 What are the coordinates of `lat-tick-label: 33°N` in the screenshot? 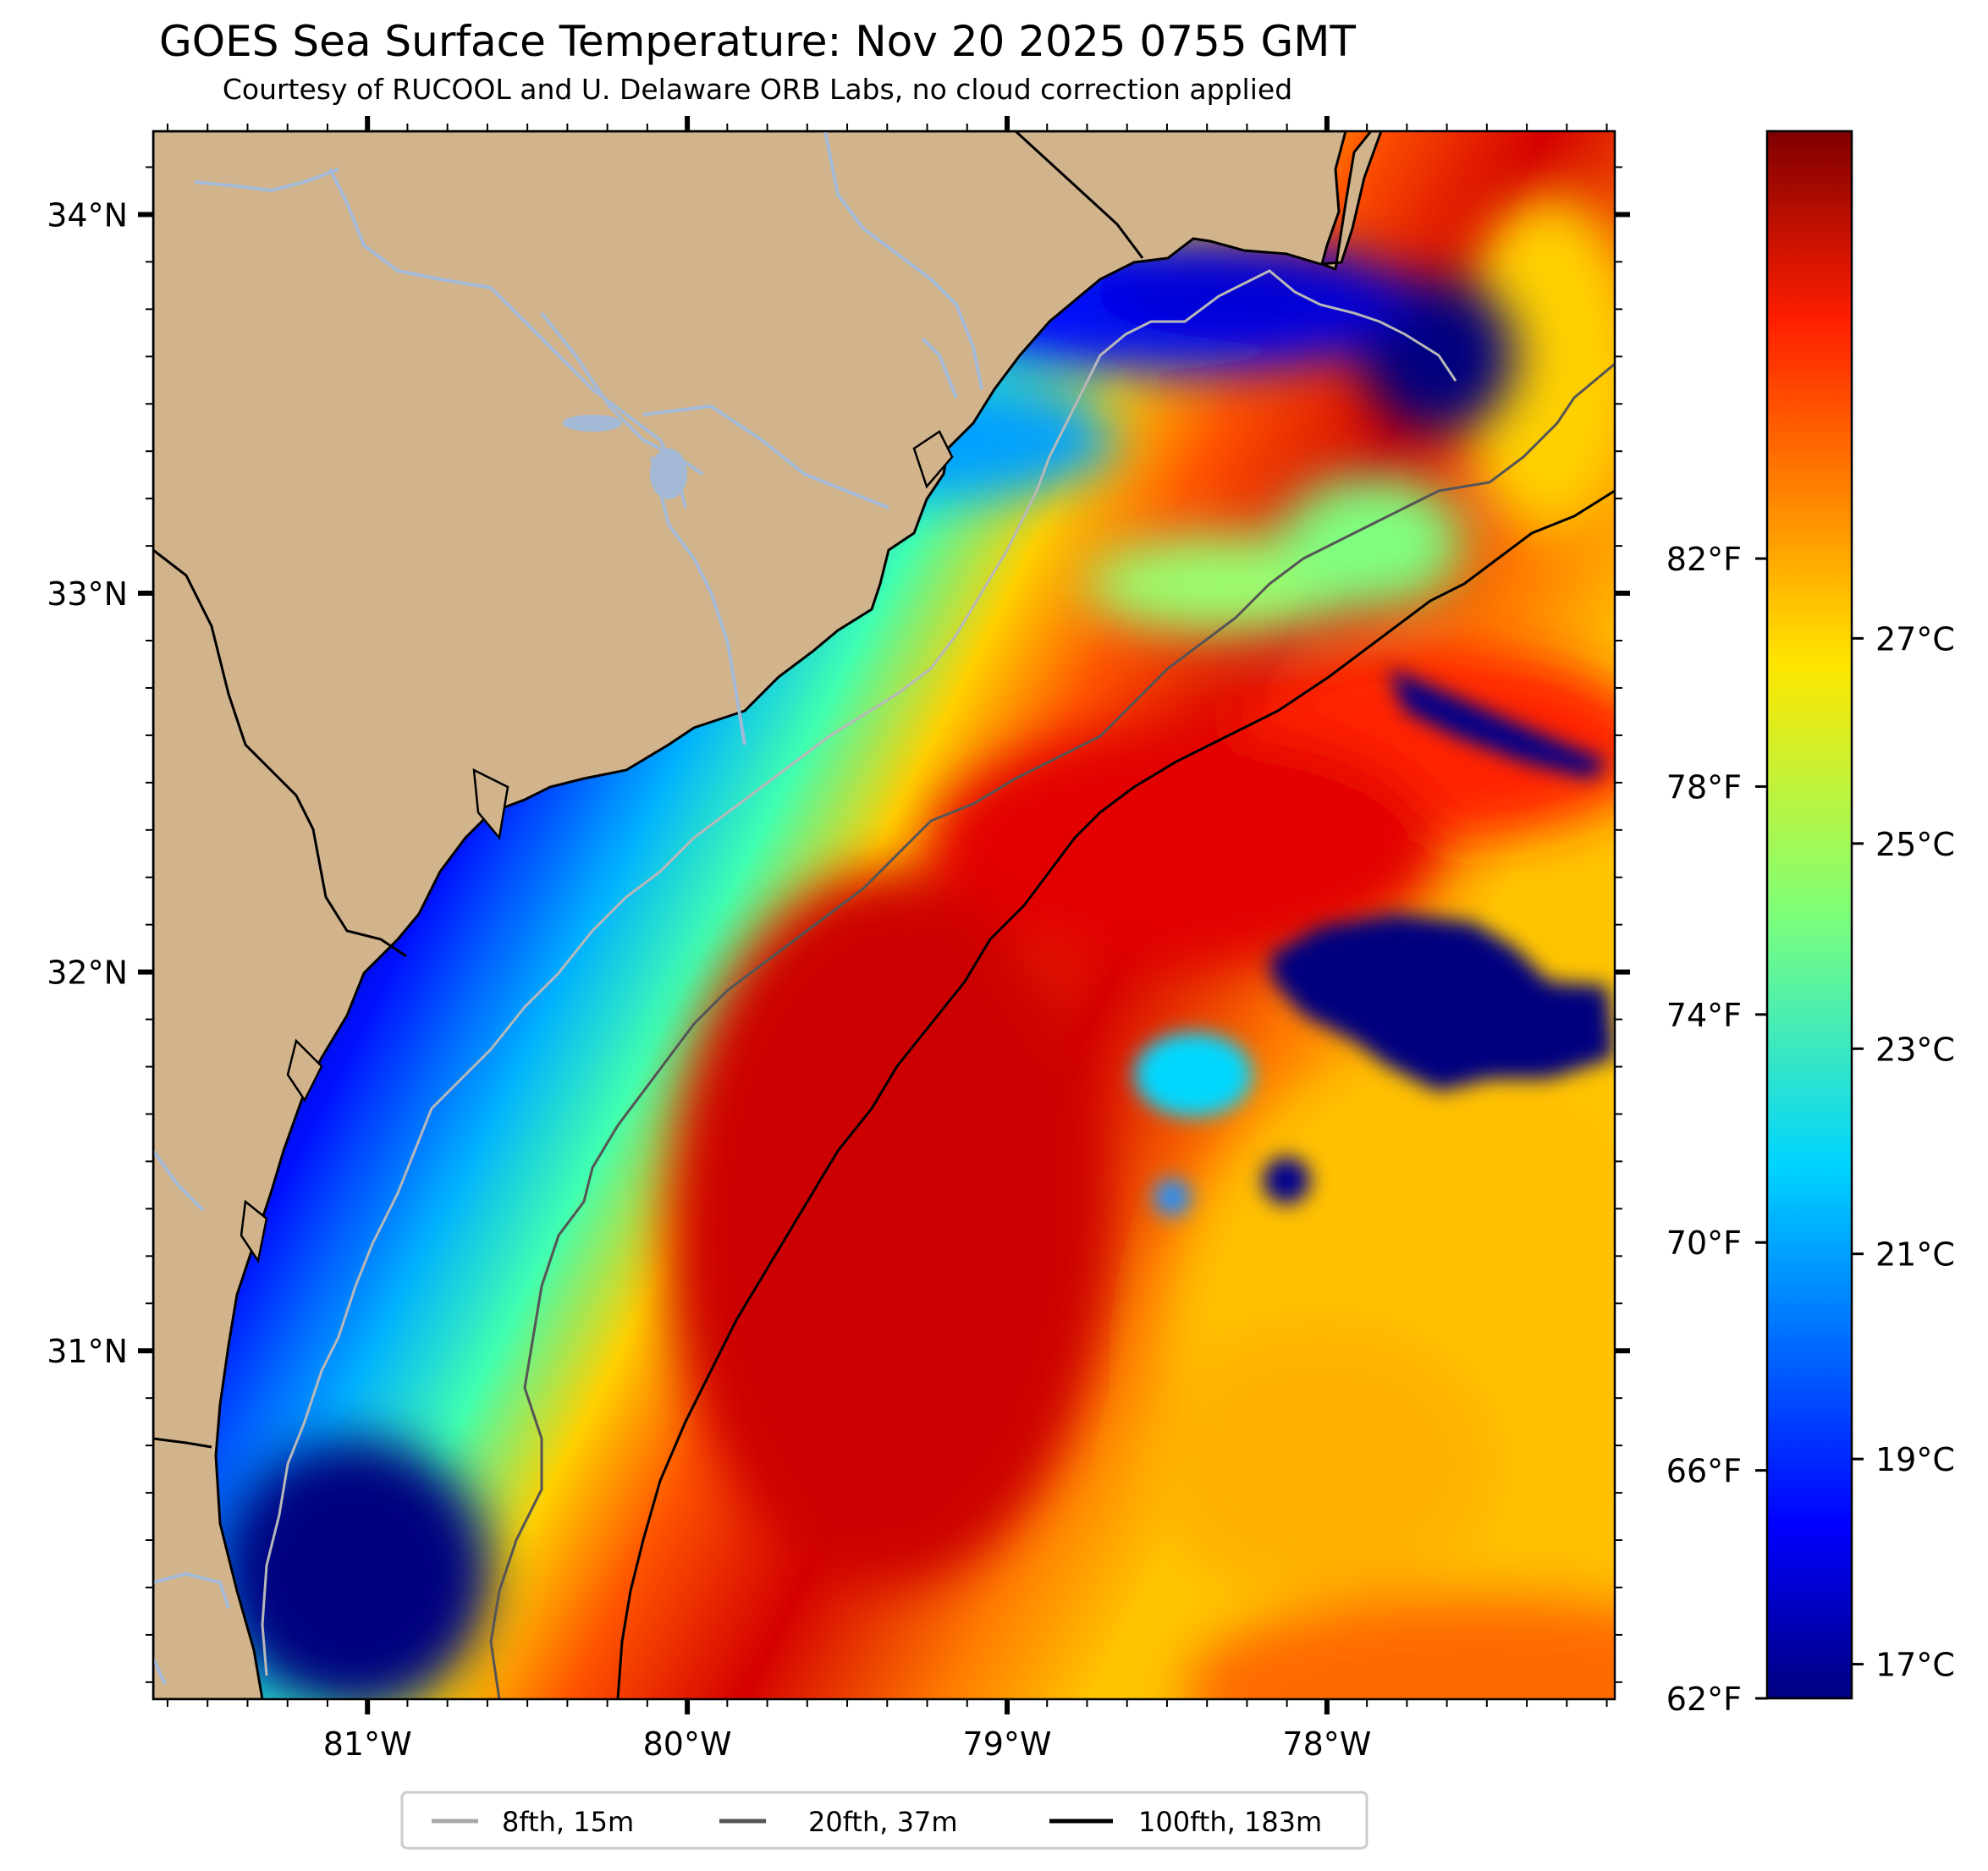 It's located at (87, 594).